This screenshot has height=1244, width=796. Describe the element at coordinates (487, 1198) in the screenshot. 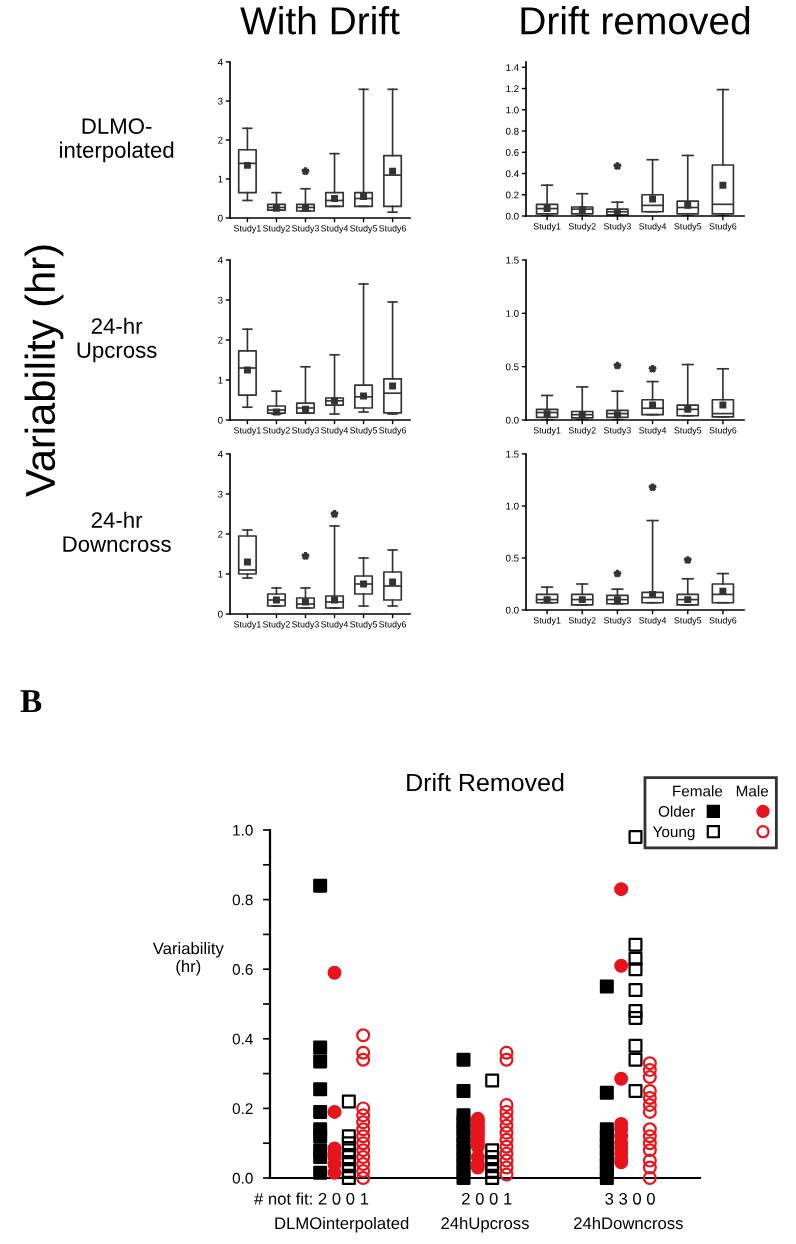

I see `text: 2 0 0 1` at that location.